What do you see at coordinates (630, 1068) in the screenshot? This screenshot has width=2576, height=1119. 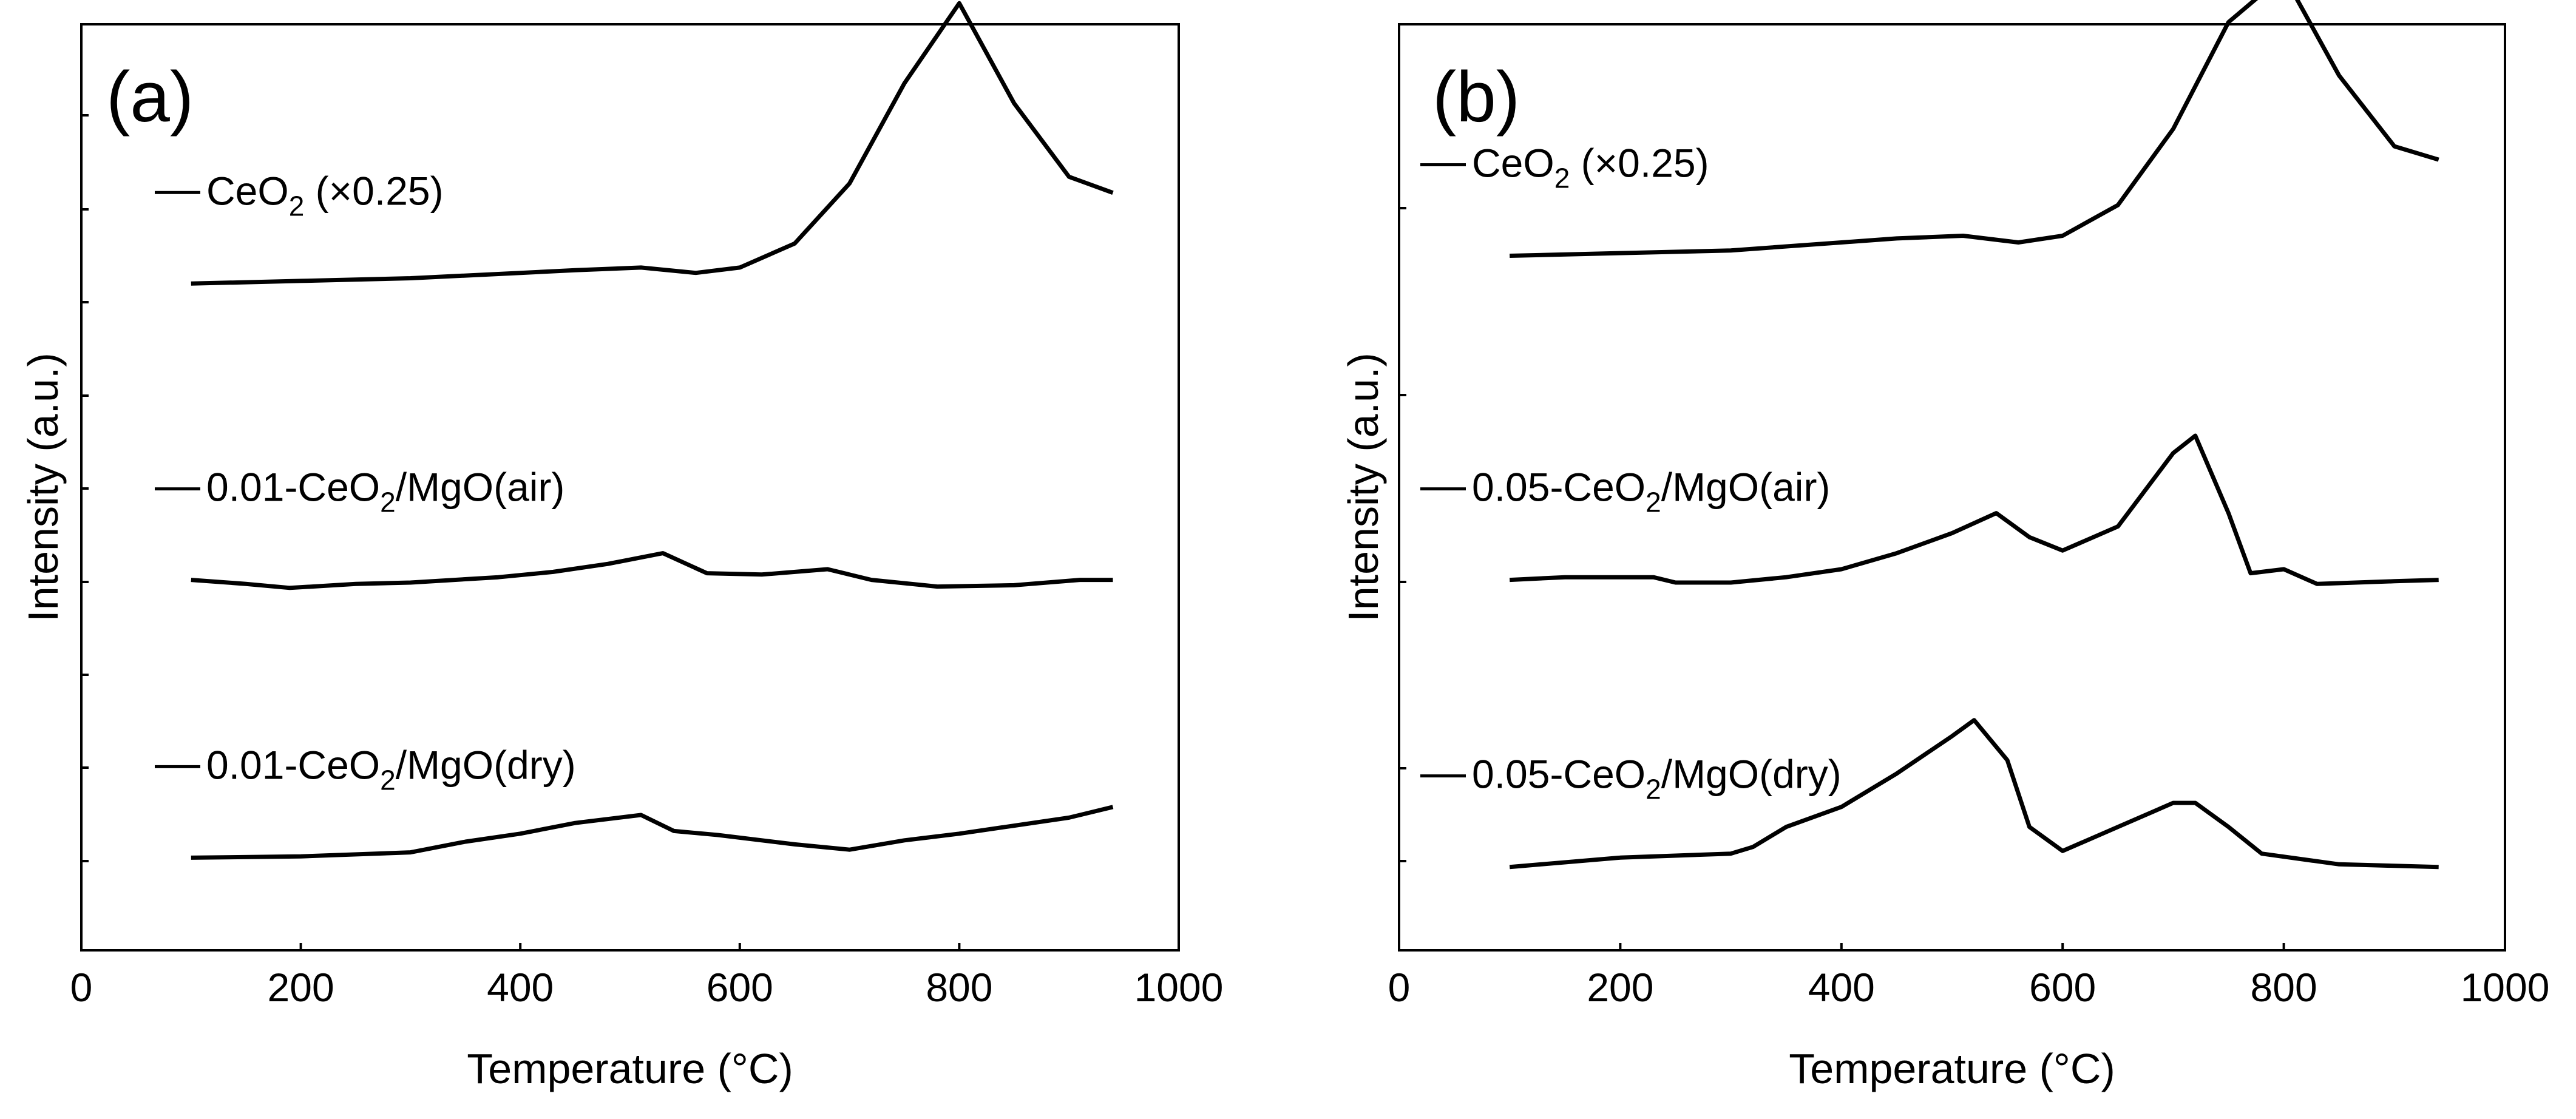 I see `x-axis-title-a: Temperature (°C)` at bounding box center [630, 1068].